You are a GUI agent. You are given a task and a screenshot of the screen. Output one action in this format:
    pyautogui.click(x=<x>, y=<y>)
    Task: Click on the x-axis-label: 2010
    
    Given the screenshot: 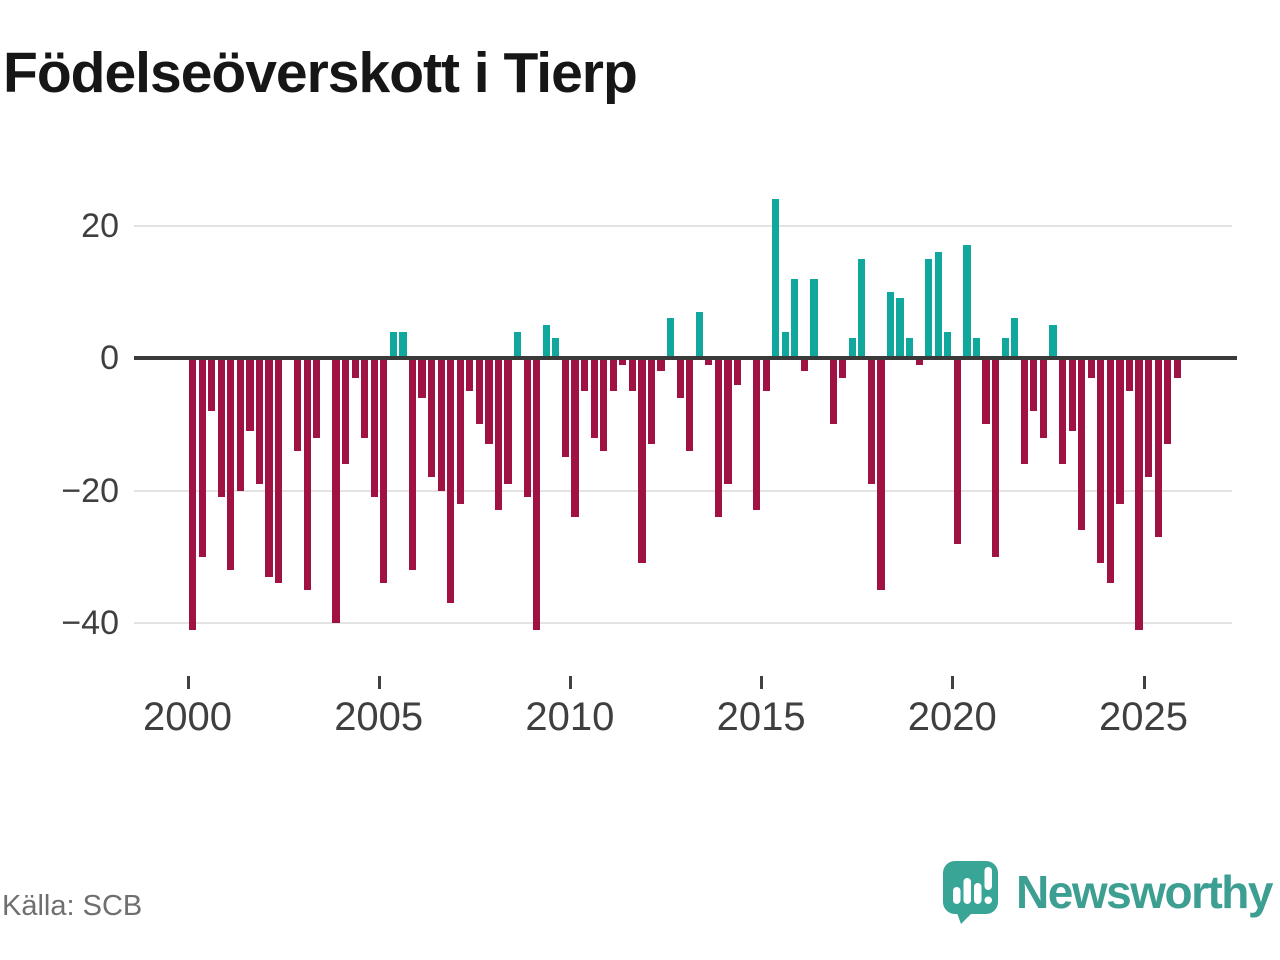 What is the action you would take?
    pyautogui.click(x=570, y=717)
    